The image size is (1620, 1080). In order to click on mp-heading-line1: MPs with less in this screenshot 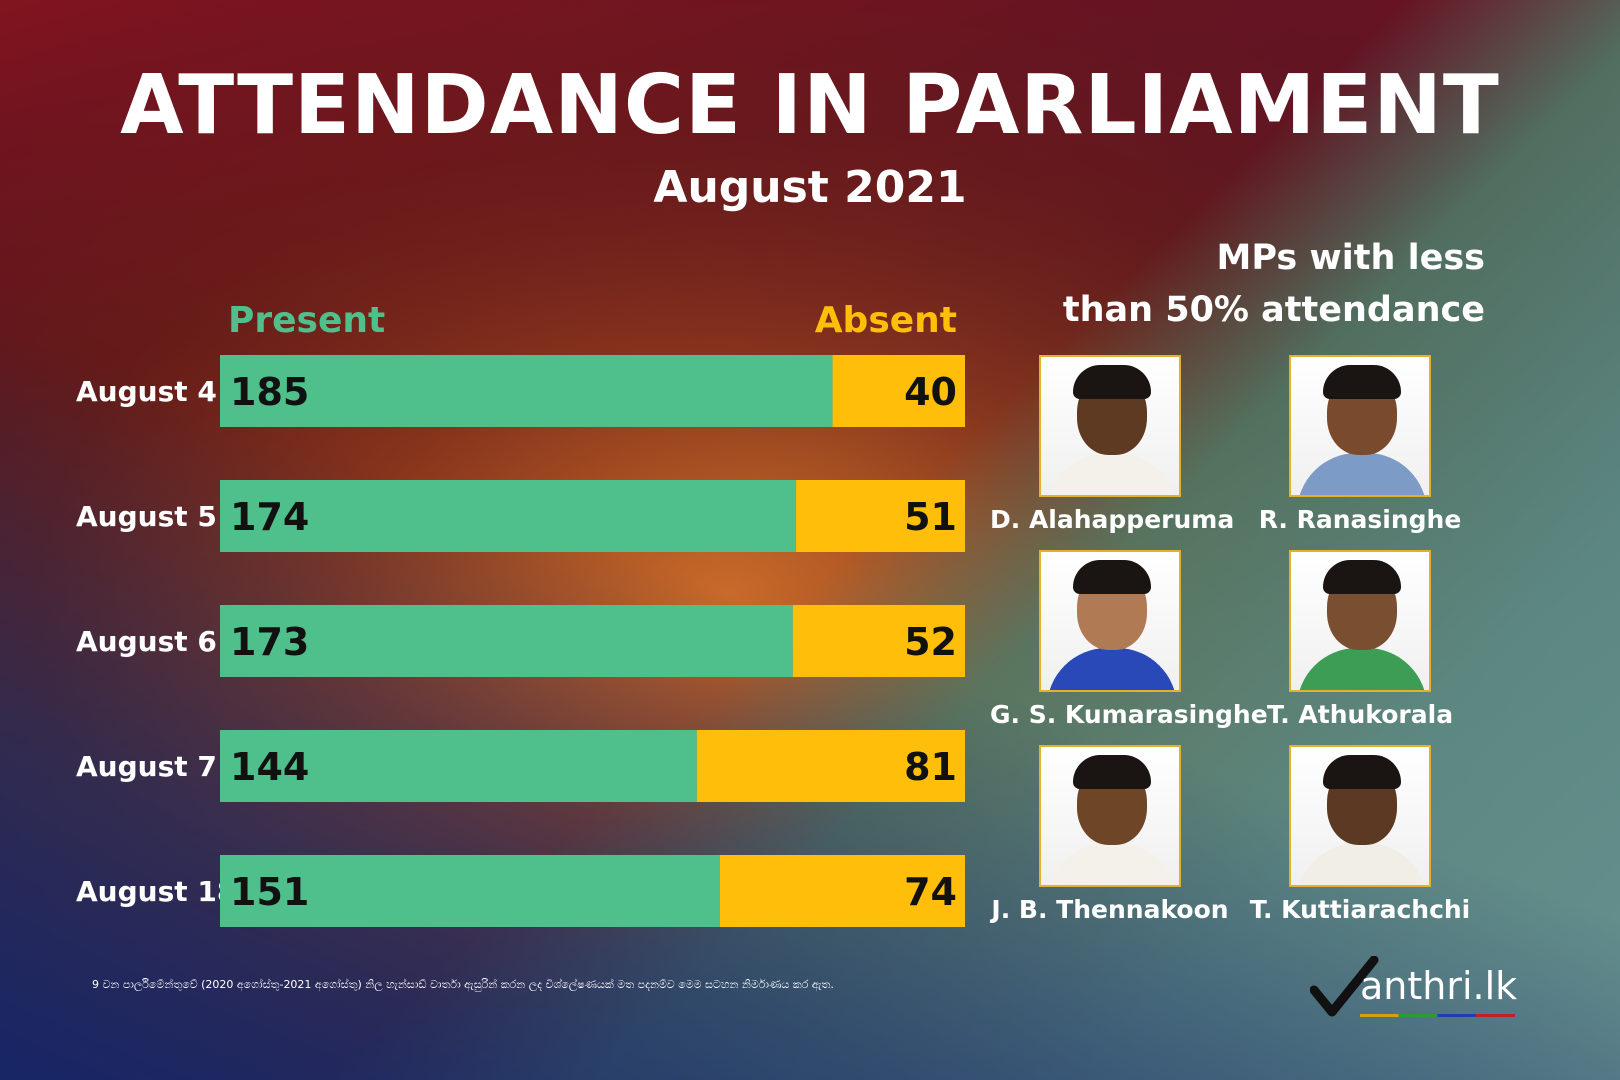, I will do `click(1350, 258)`.